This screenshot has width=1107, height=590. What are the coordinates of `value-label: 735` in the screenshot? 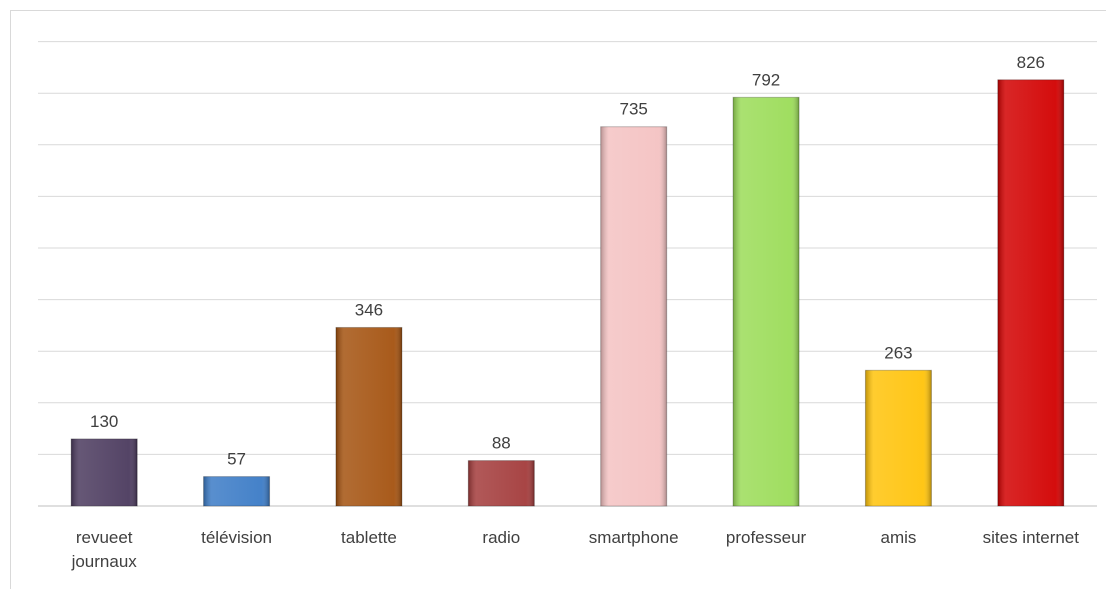 It's located at (634, 109).